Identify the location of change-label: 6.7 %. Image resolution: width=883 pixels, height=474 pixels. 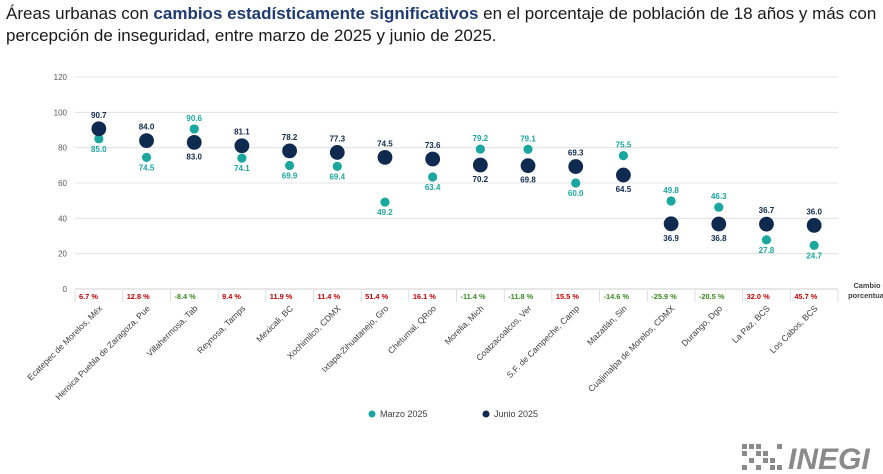
(88, 296).